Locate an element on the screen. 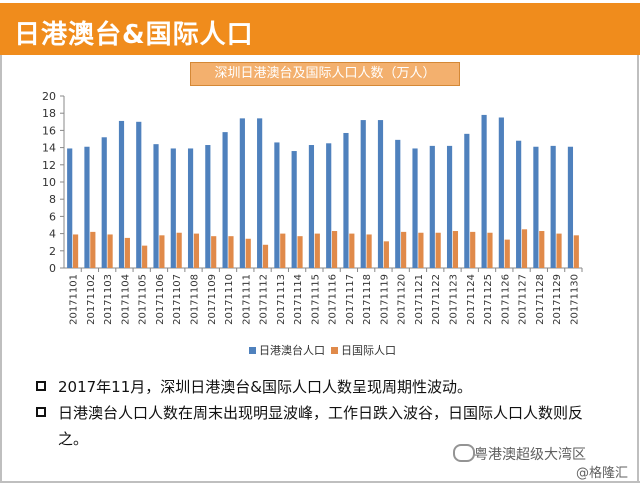 Image resolution: width=640 pixels, height=483 pixels. y-tick-label: 12 is located at coordinates (49, 165).